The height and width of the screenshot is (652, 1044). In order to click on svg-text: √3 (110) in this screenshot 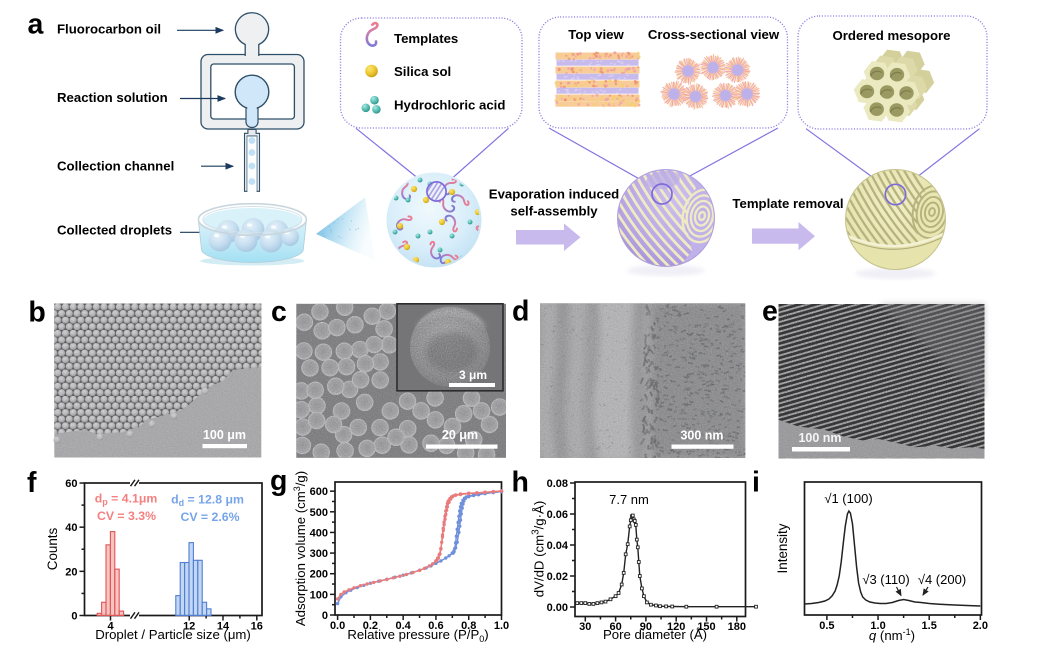, I will do `click(885, 579)`.